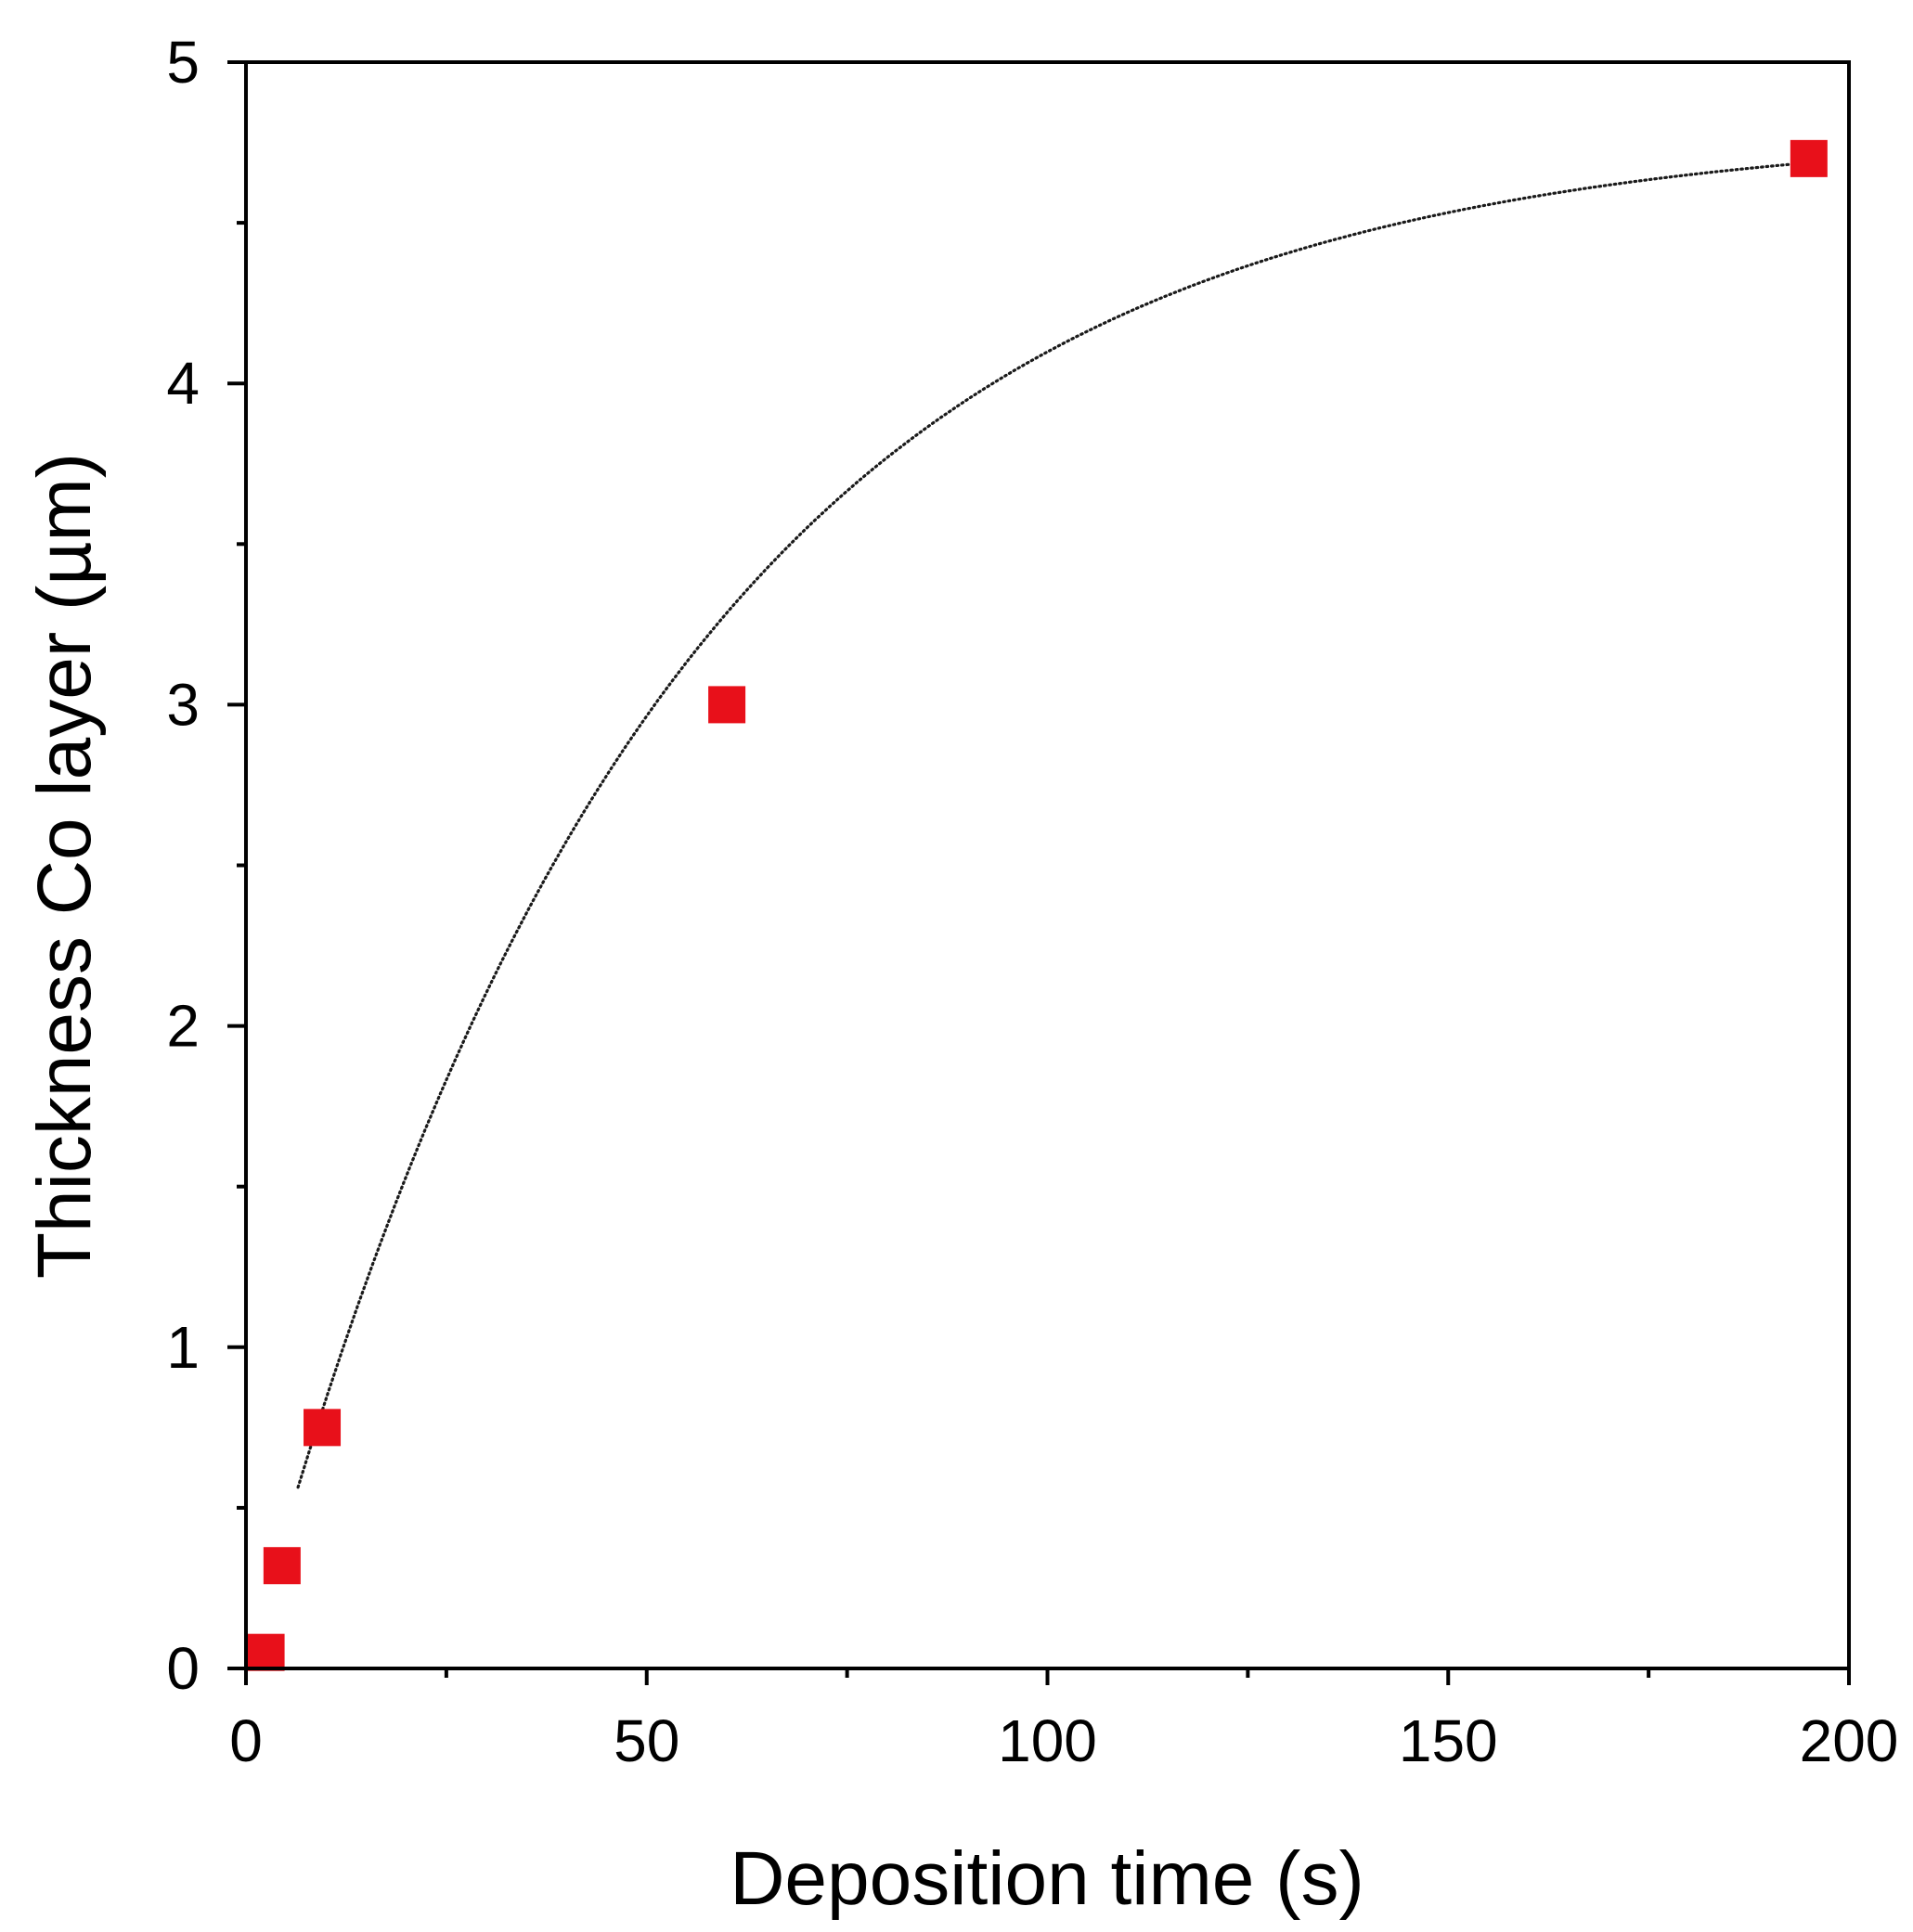  What do you see at coordinates (183, 1347) in the screenshot?
I see `y-tick-label: 1` at bounding box center [183, 1347].